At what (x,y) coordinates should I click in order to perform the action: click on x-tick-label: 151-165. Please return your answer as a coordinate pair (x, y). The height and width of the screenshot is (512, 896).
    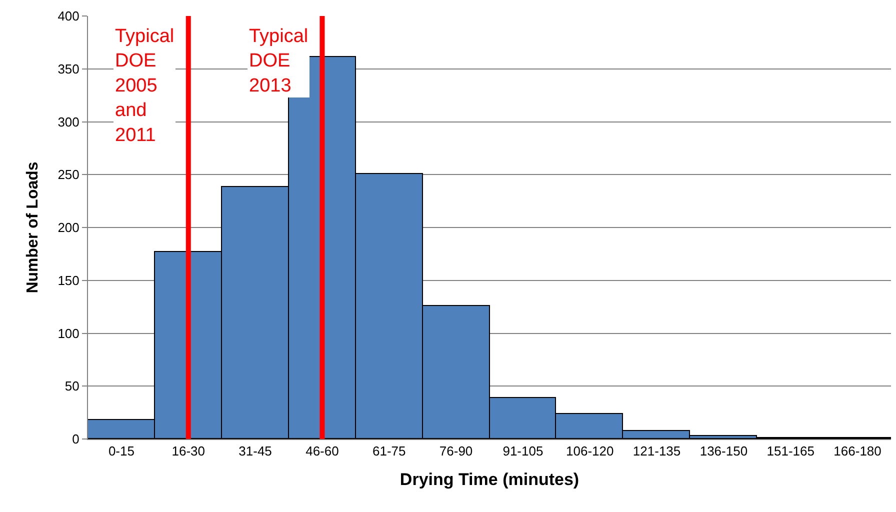
    Looking at the image, I should click on (790, 451).